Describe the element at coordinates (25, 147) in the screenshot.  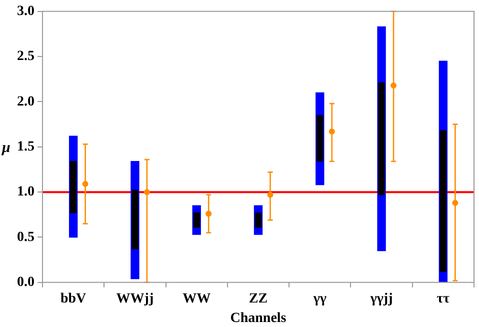
I see `y-tick-label: 1.5` at that location.